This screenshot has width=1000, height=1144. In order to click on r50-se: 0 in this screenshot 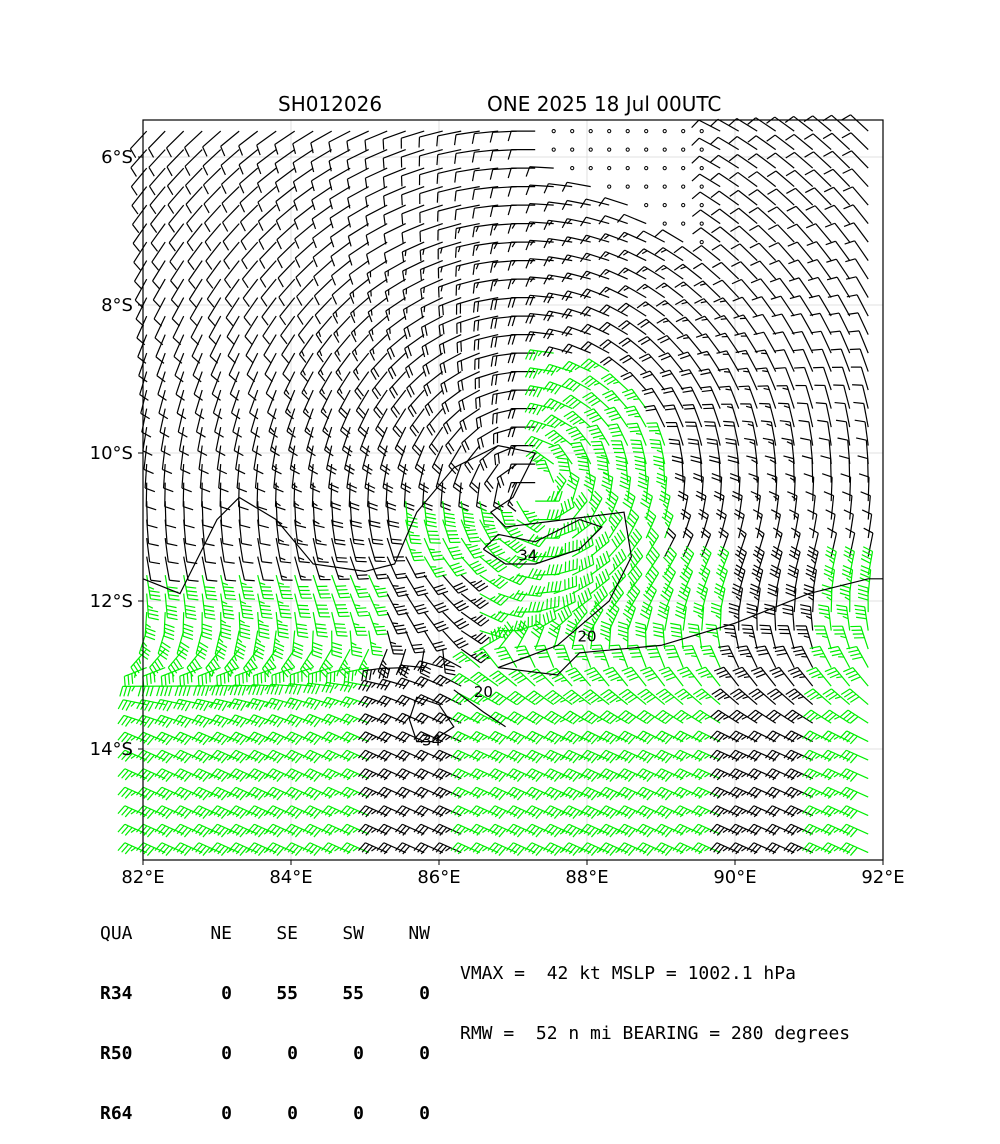, I will do `click(265, 1054)`.